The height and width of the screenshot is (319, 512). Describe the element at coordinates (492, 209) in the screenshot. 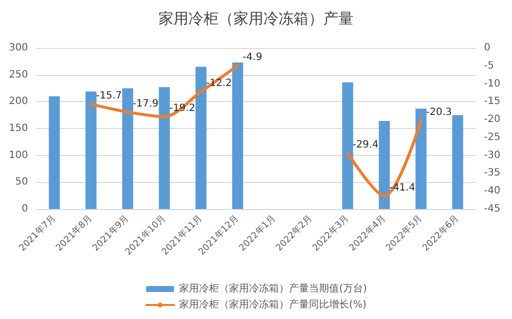

I see `y2-tick-label: -45` at that location.